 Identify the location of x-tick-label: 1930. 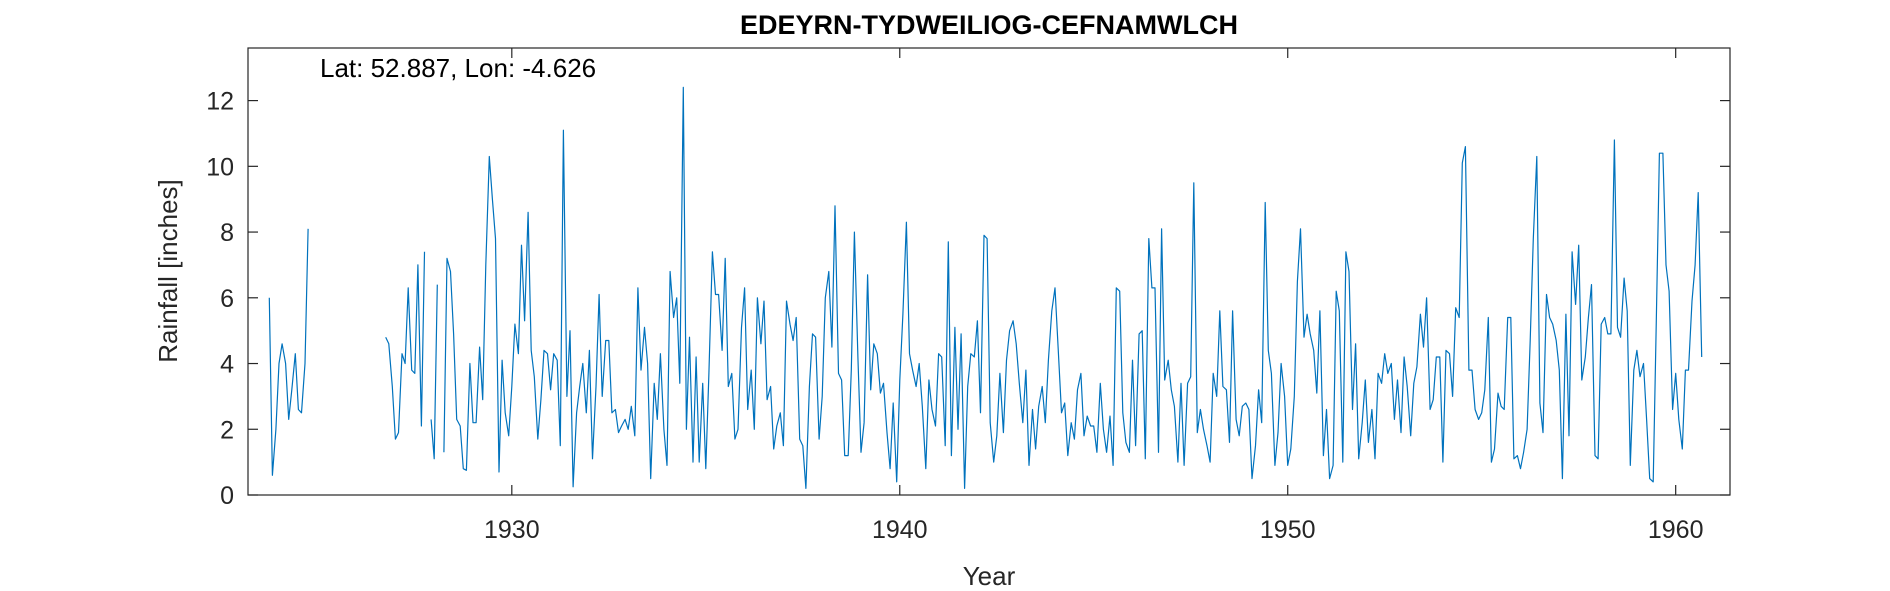
(512, 530).